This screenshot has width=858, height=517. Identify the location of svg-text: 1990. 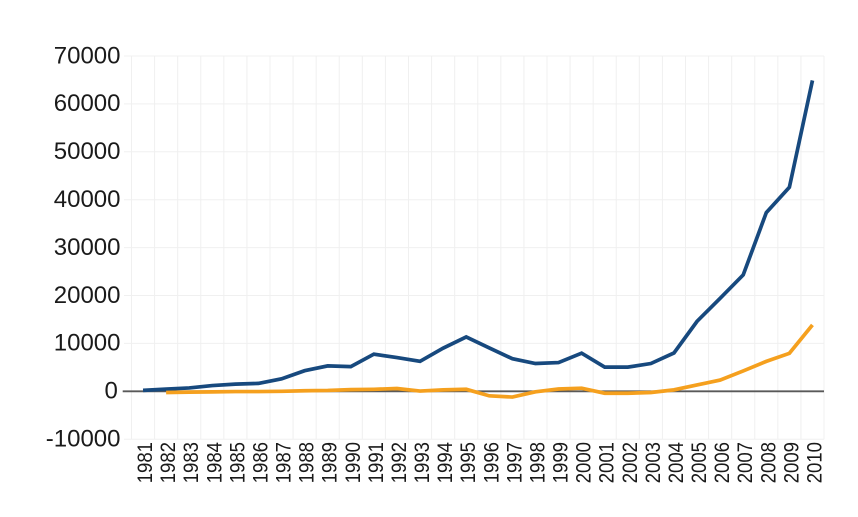
(353, 462).